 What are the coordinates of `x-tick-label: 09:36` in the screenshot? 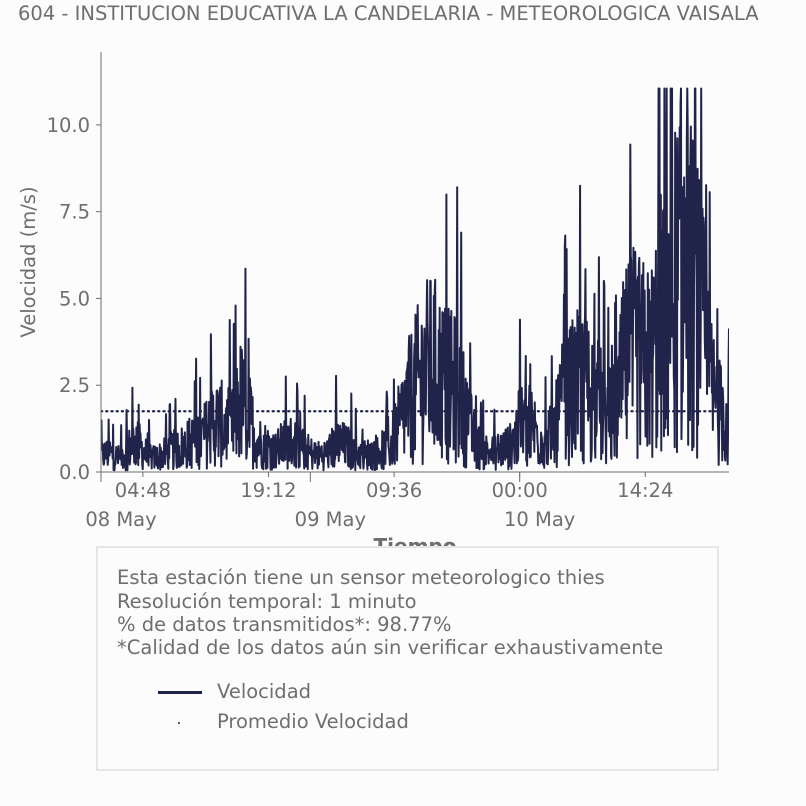 It's located at (394, 490).